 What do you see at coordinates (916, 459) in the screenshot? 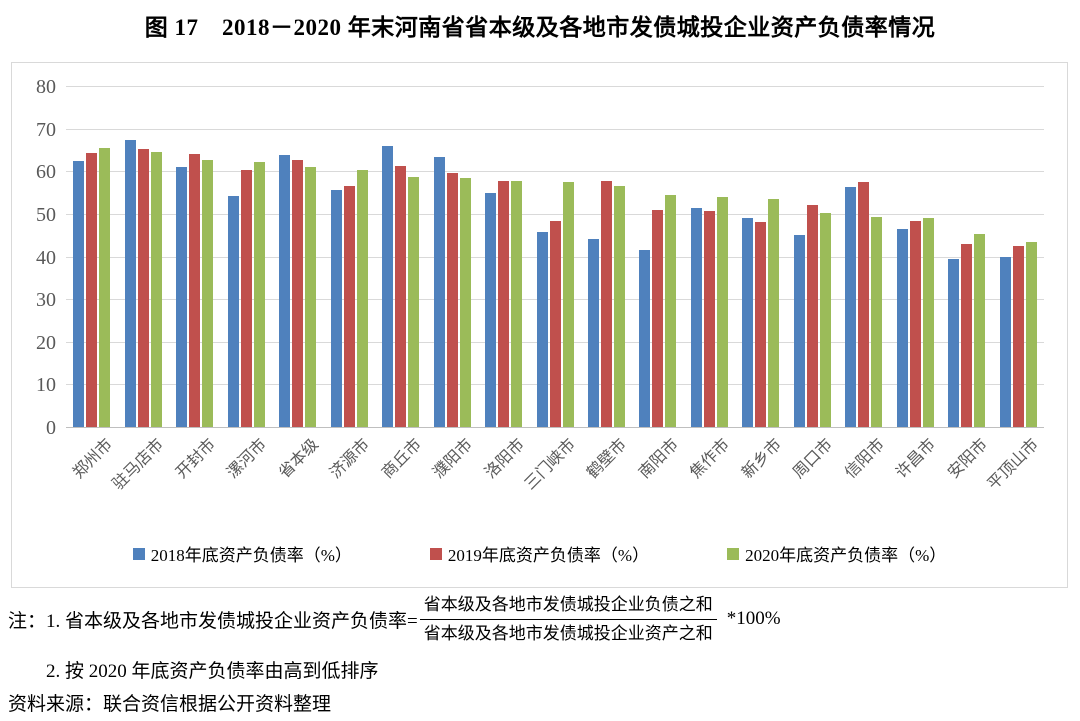
I see `x-axis-category-label: 许昌市` at bounding box center [916, 459].